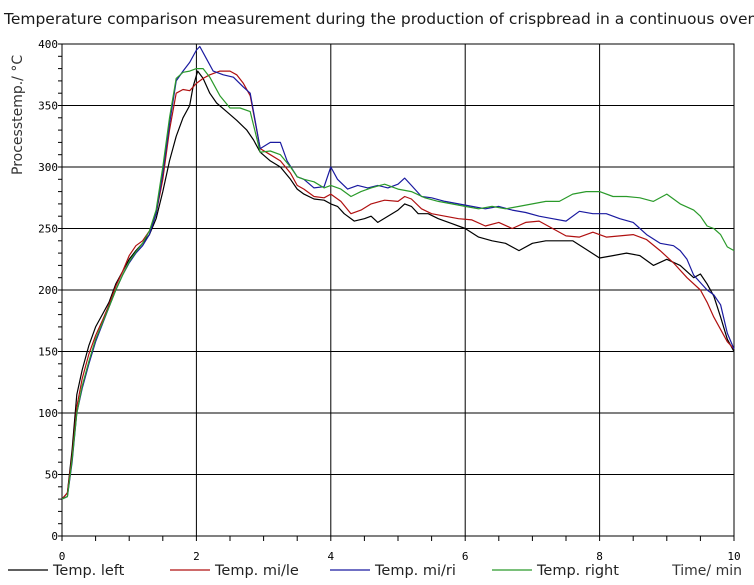 The image size is (754, 585). I want to click on y-tick-label: 100, so click(48, 413).